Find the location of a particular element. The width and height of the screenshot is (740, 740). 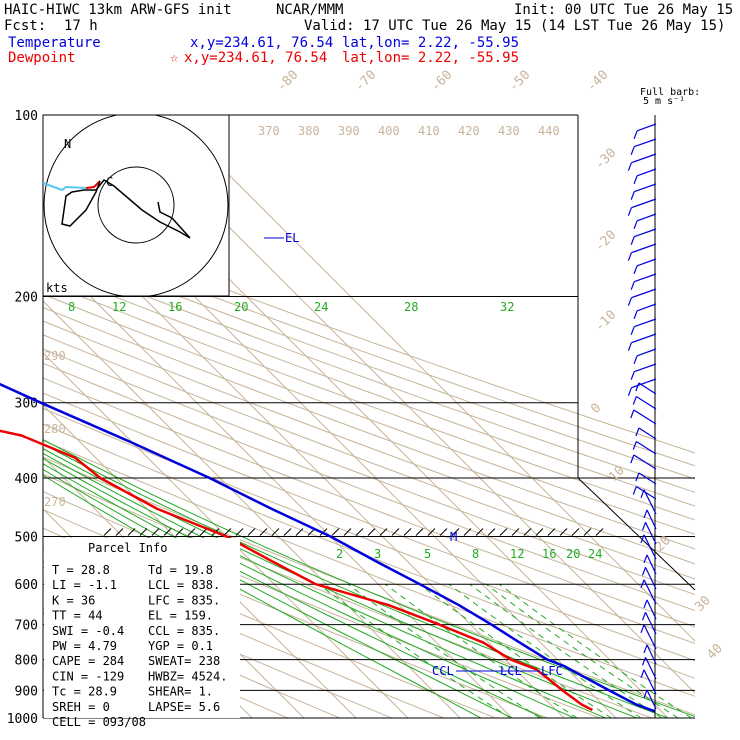

hodograph-ring-inner is located at coordinates (136, 205).